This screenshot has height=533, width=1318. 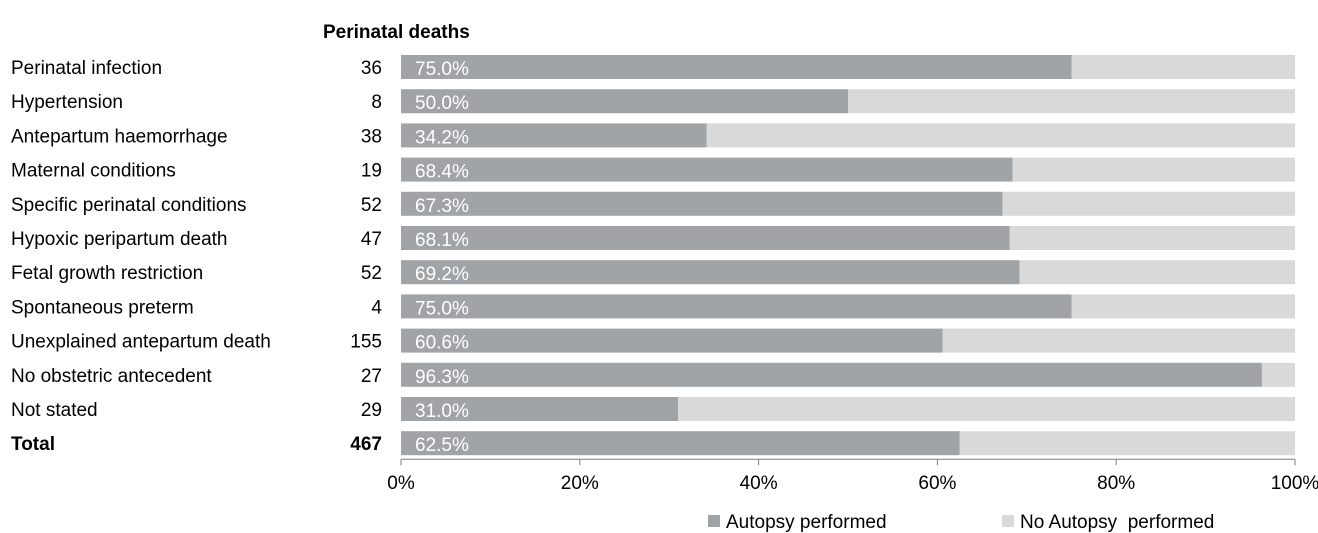 I want to click on x-tick-label: 60%, so click(x=937, y=483).